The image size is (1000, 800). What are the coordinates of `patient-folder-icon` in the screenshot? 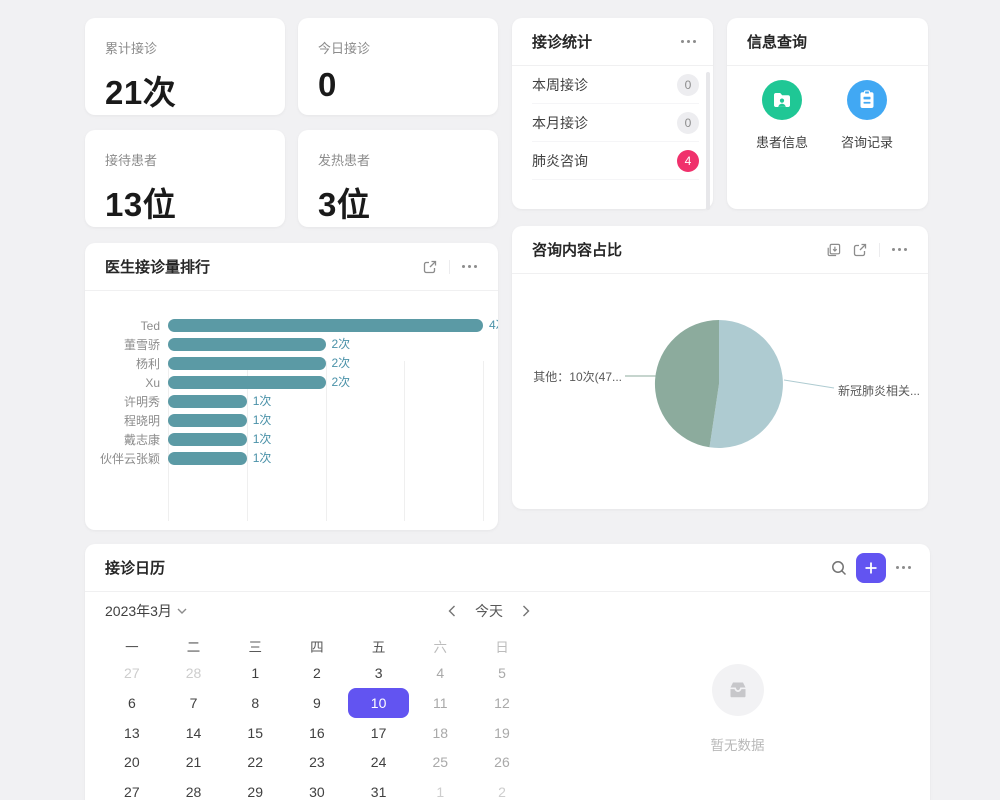 It's located at (782, 102).